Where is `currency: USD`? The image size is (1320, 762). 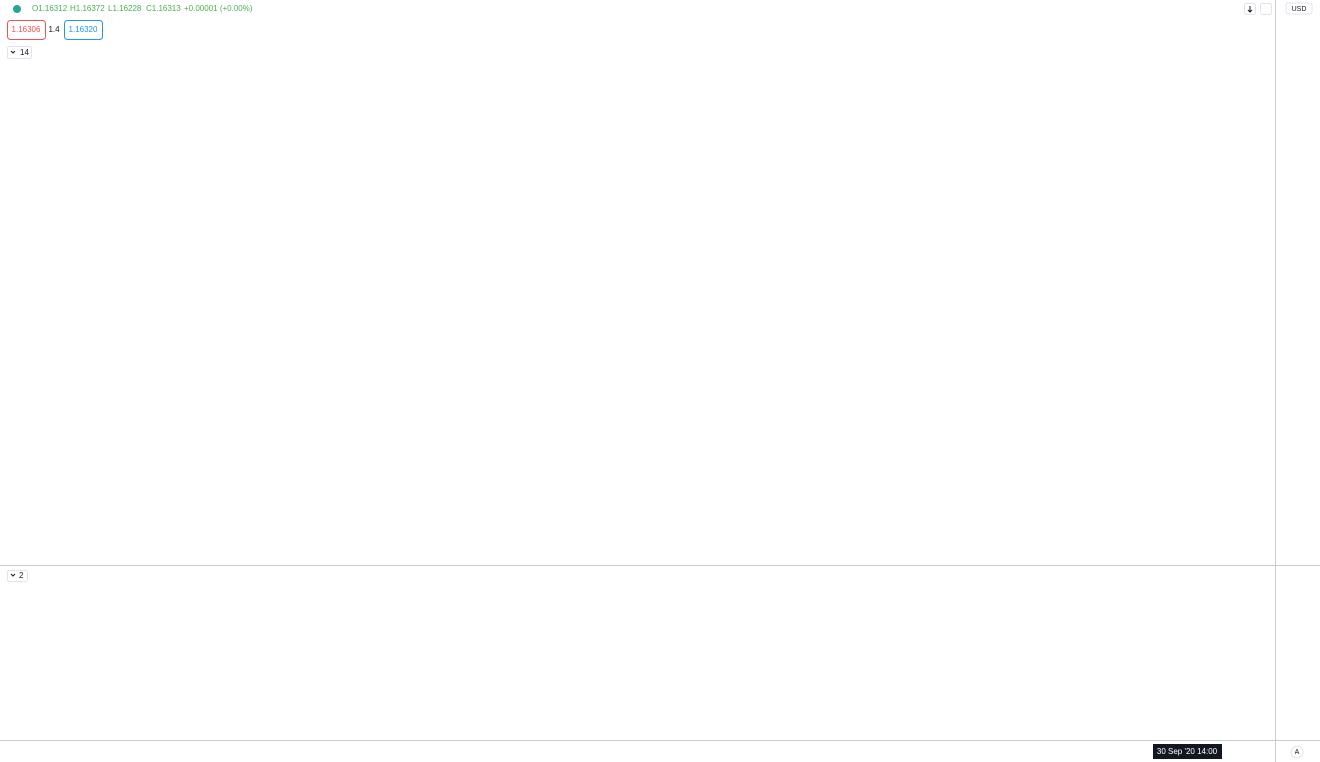
currency: USD is located at coordinates (1299, 9).